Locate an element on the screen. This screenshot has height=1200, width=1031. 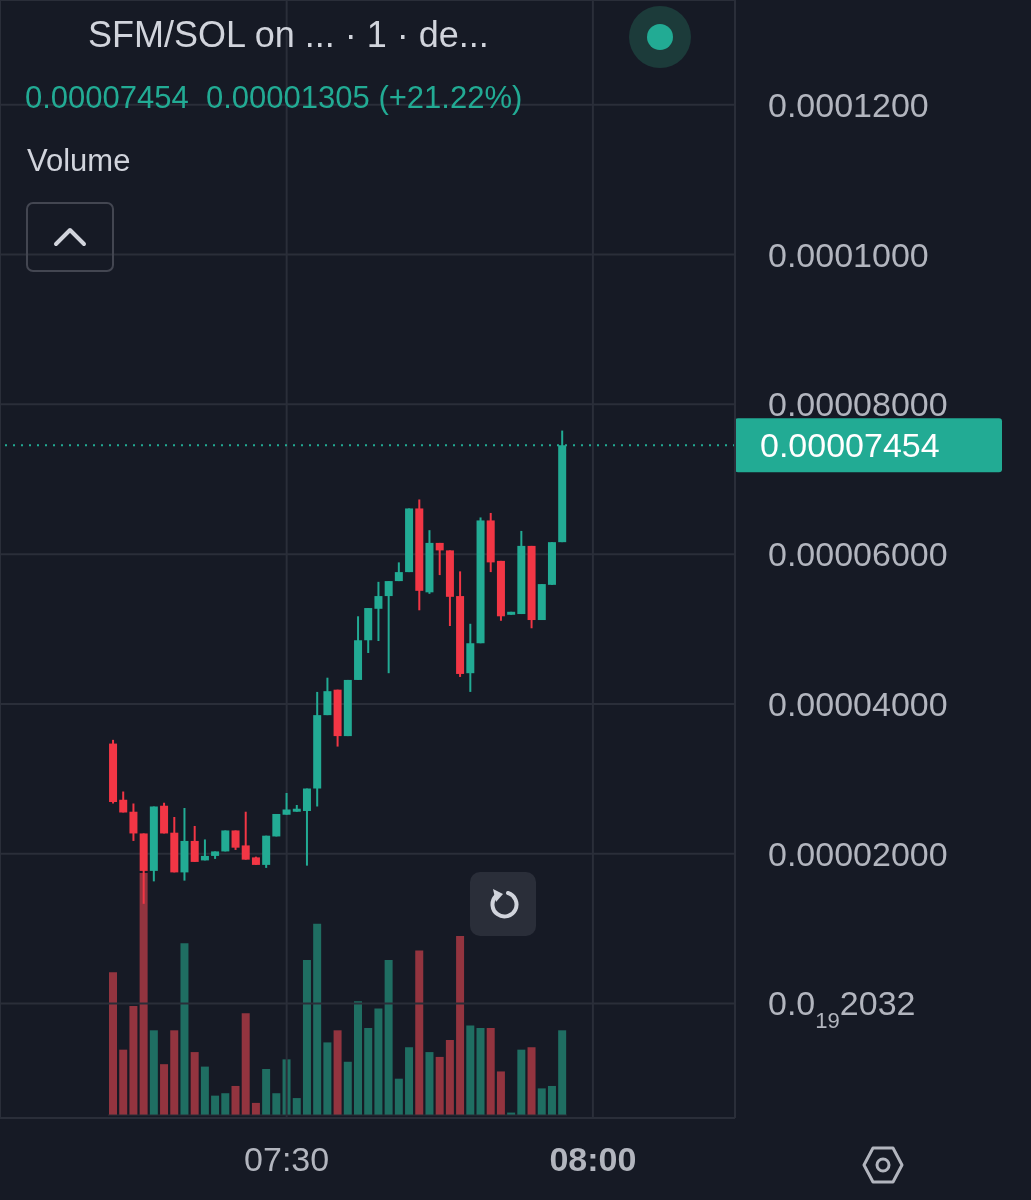
y-tick-label: 0.00002000 is located at coordinates (858, 853).